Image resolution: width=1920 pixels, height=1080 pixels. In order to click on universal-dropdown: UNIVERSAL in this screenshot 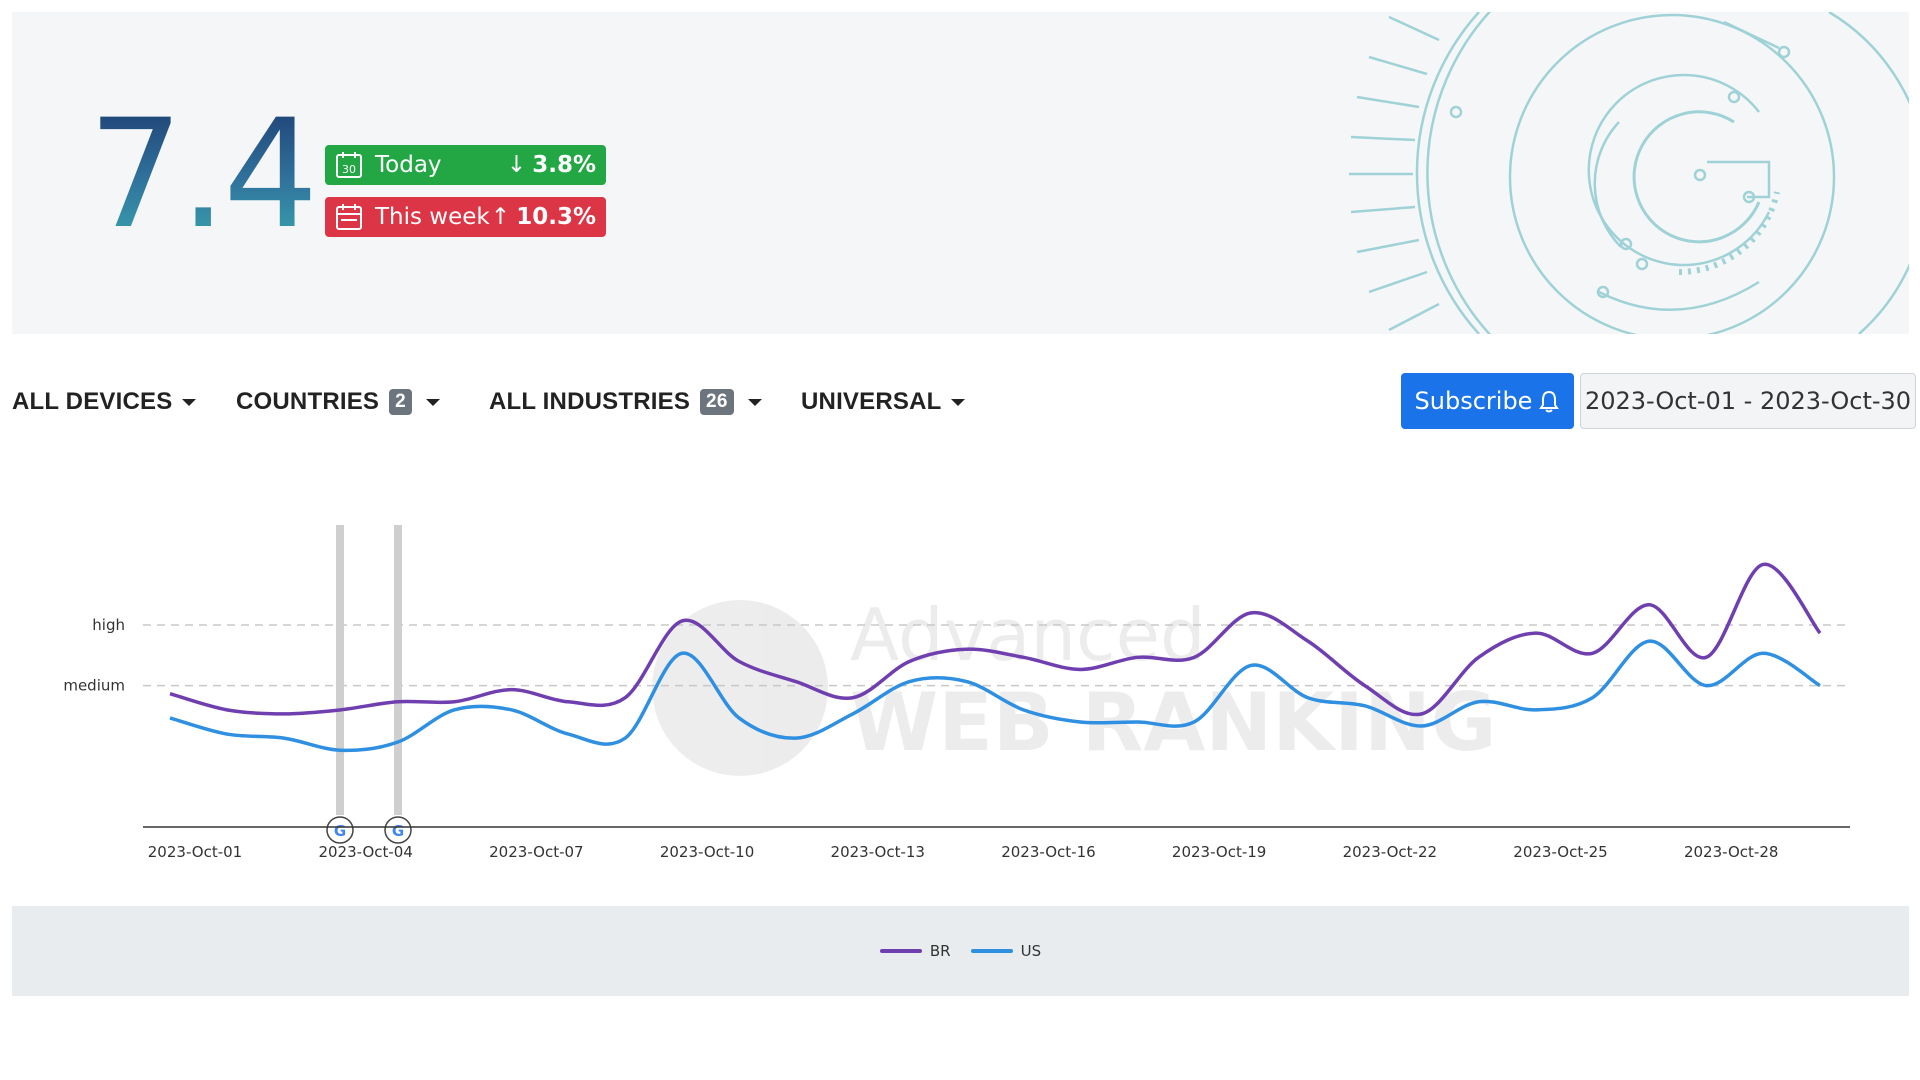, I will do `click(883, 402)`.